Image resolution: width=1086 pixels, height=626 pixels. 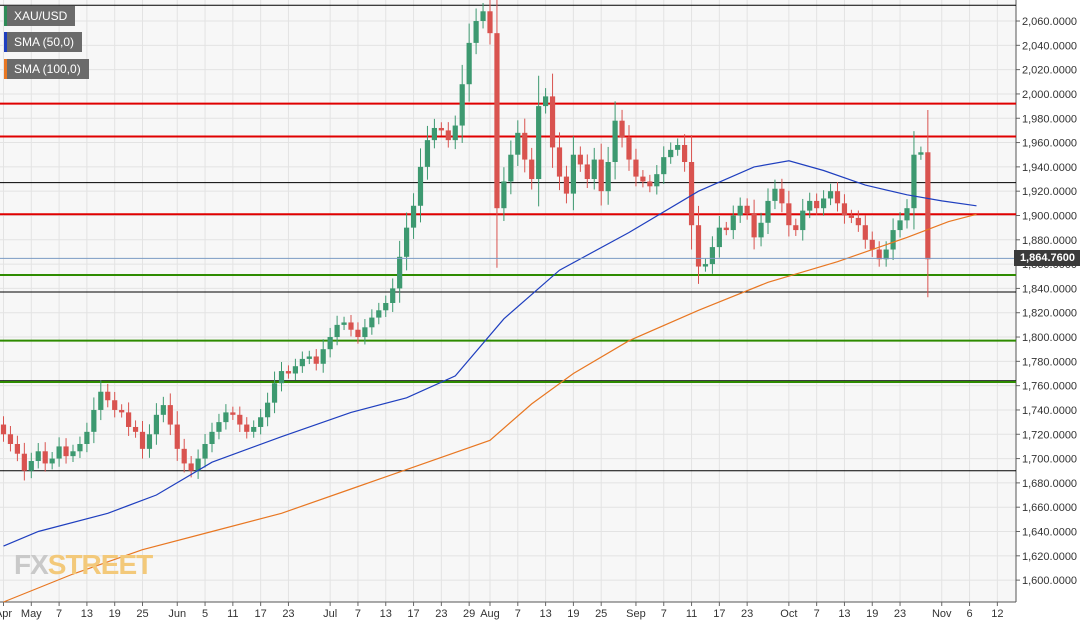 I want to click on x-tick-label: 12, so click(x=997, y=614).